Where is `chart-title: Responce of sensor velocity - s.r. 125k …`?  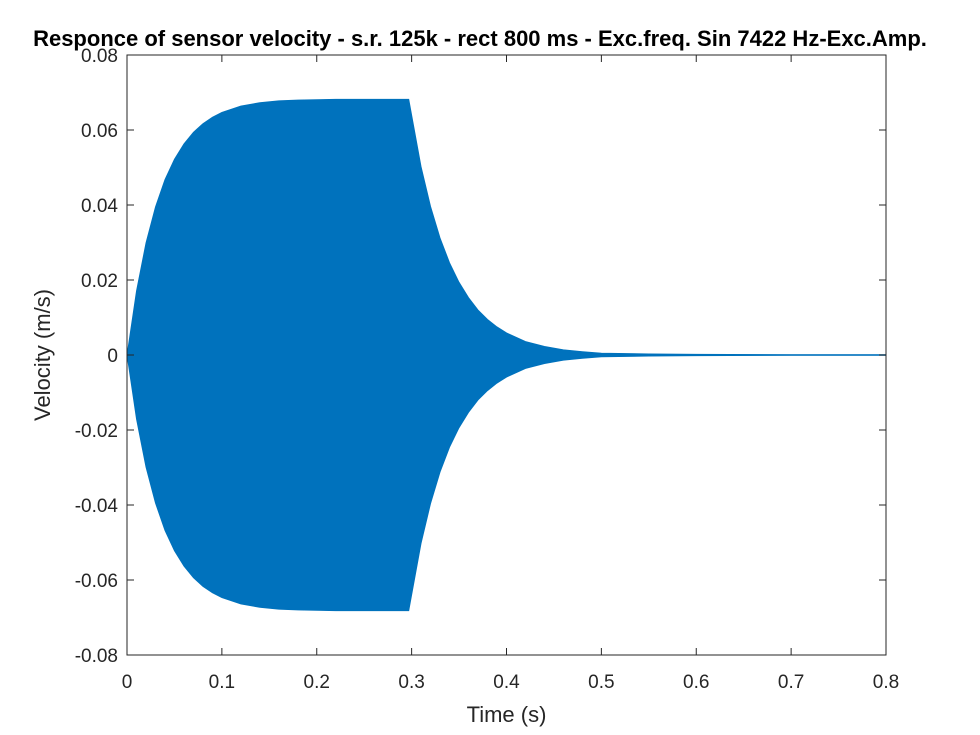
chart-title: Responce of sensor velocity - s.r. 125k … is located at coordinates (480, 38).